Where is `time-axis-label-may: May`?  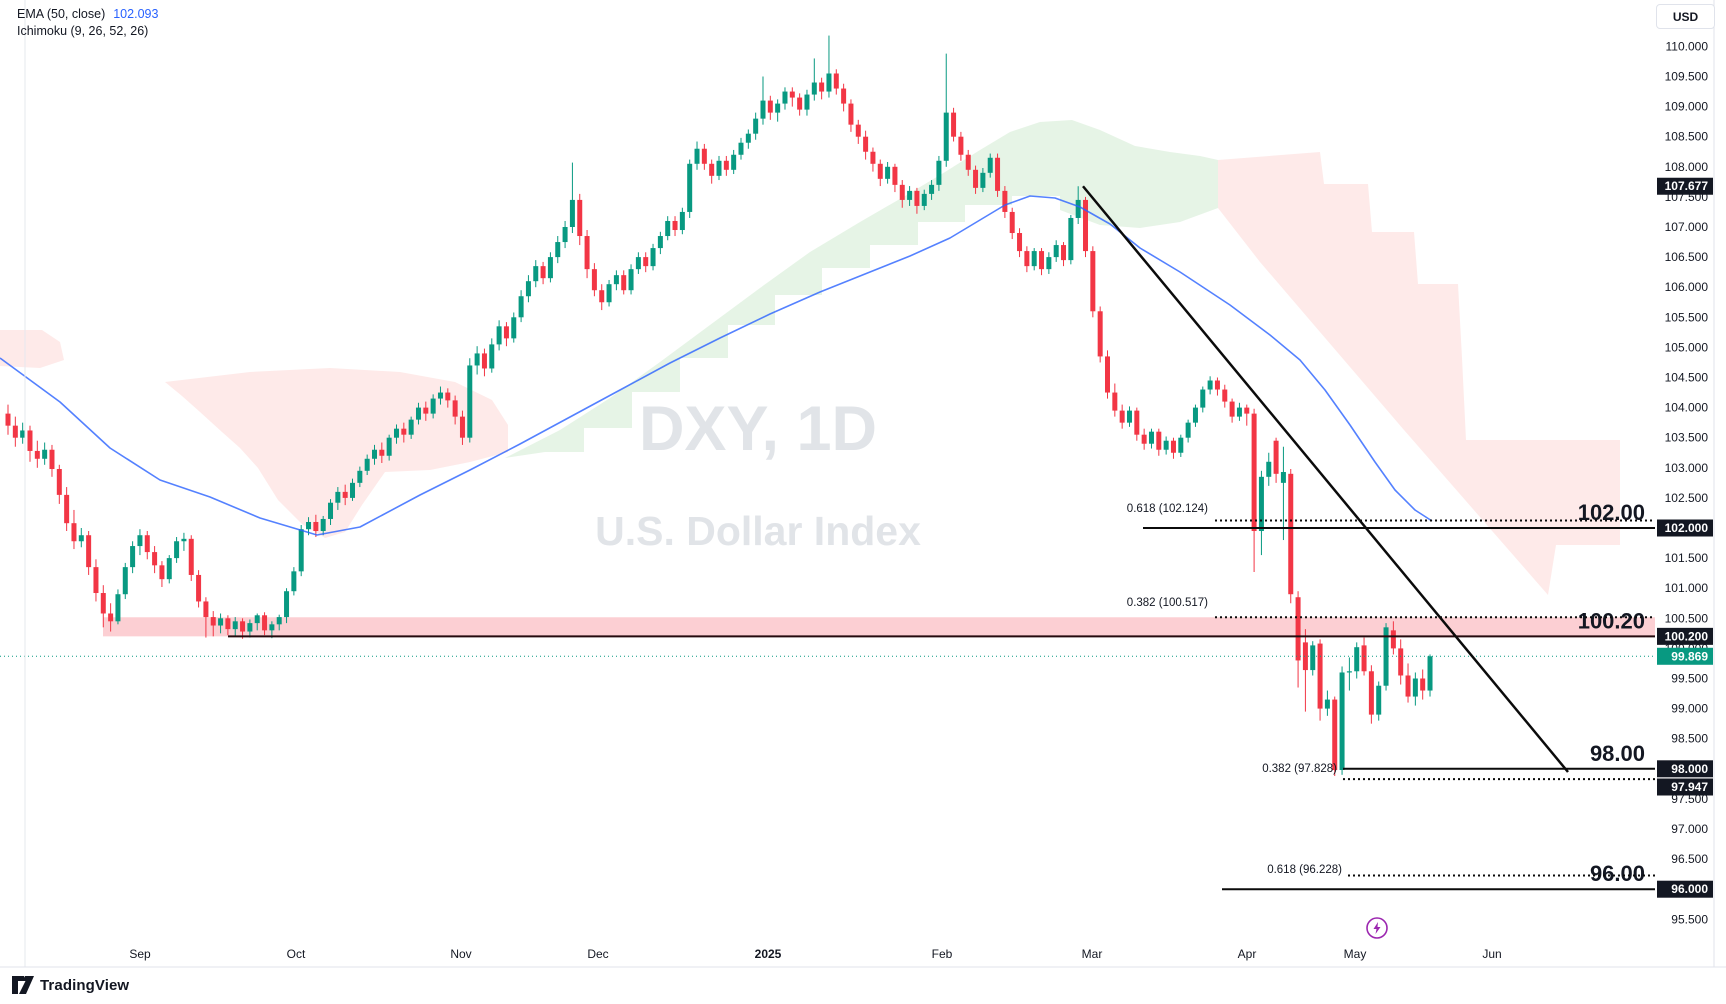 time-axis-label-may: May is located at coordinates (1355, 954).